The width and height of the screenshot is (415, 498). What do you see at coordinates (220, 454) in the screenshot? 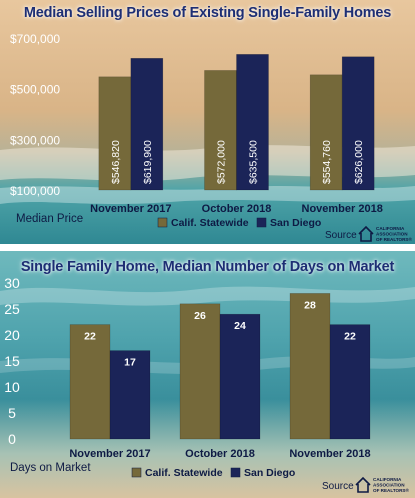
I see `days-category-label: October 2018` at bounding box center [220, 454].